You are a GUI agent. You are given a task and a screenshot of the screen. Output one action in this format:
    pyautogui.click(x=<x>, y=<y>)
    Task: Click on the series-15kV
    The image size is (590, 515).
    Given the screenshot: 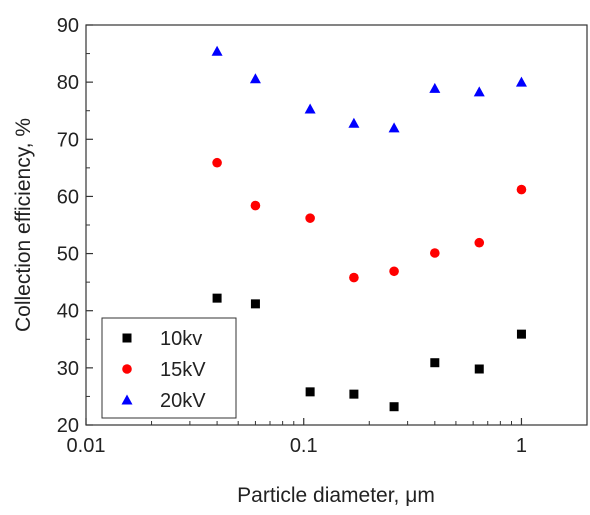 What is the action you would take?
    pyautogui.click(x=369, y=220)
    